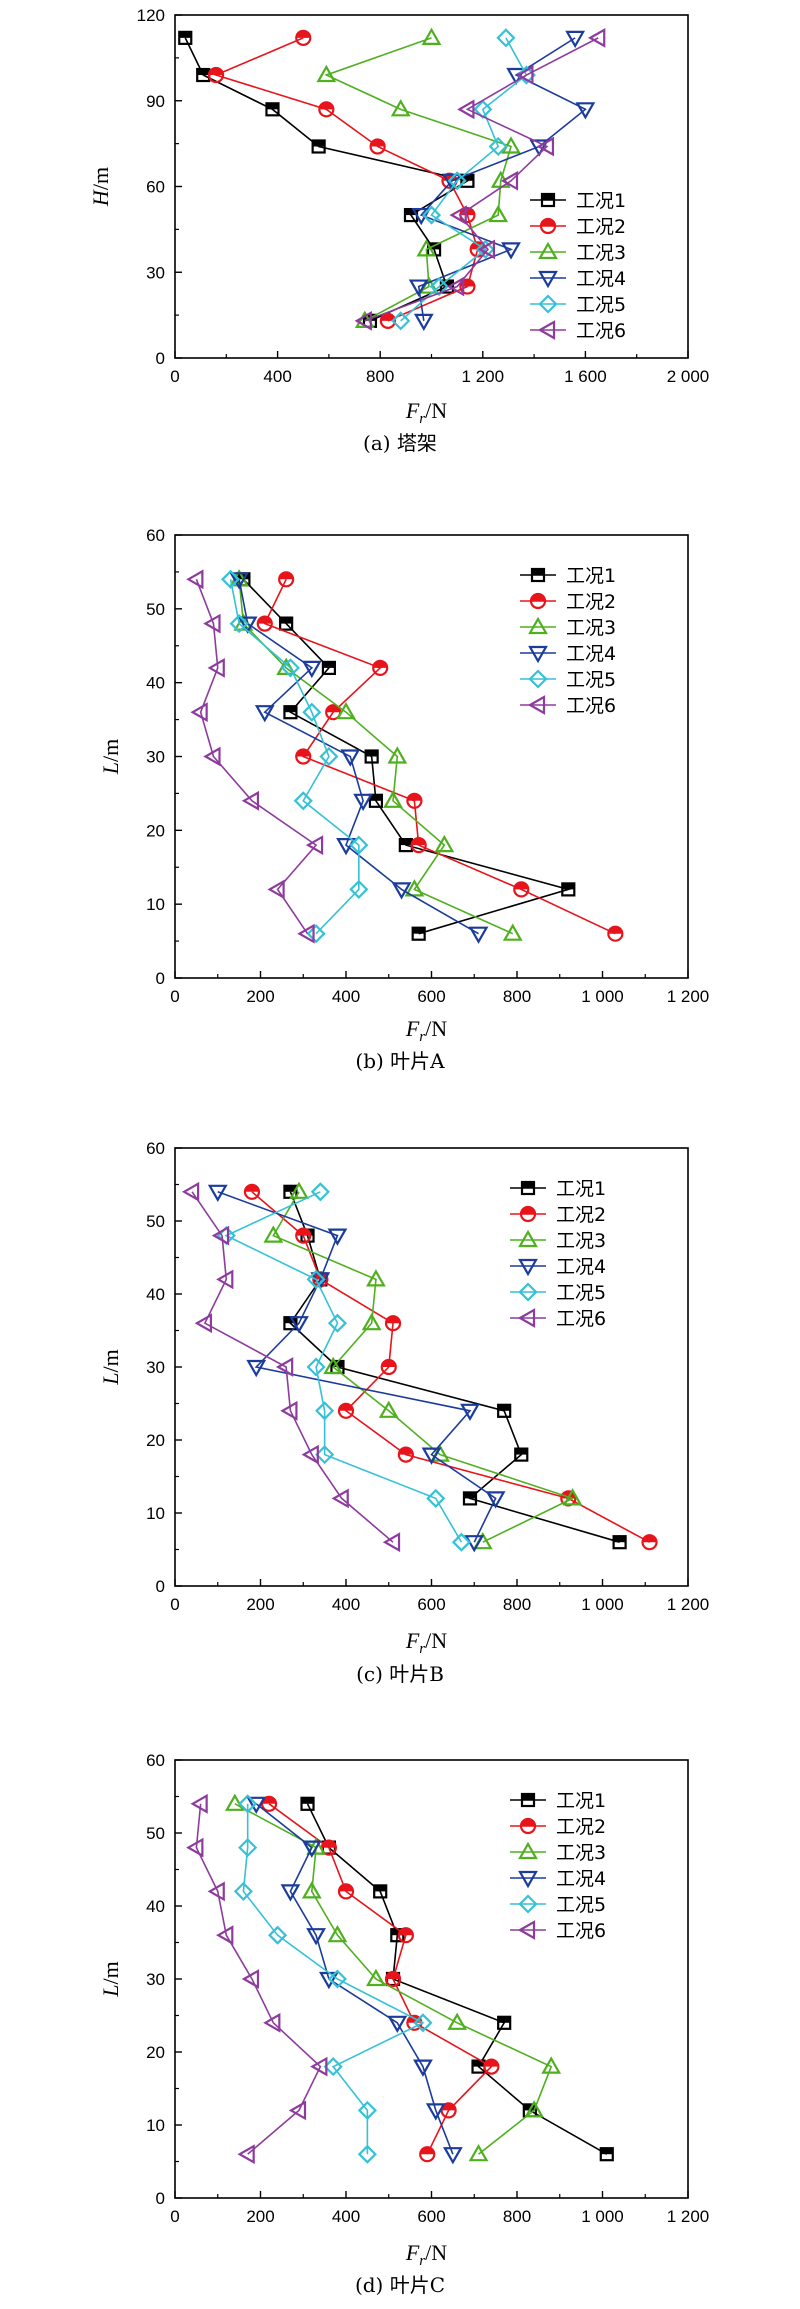 The height and width of the screenshot is (2309, 800). Describe the element at coordinates (431, 1604) in the screenshot. I see `x-tick-label: 600` at that location.